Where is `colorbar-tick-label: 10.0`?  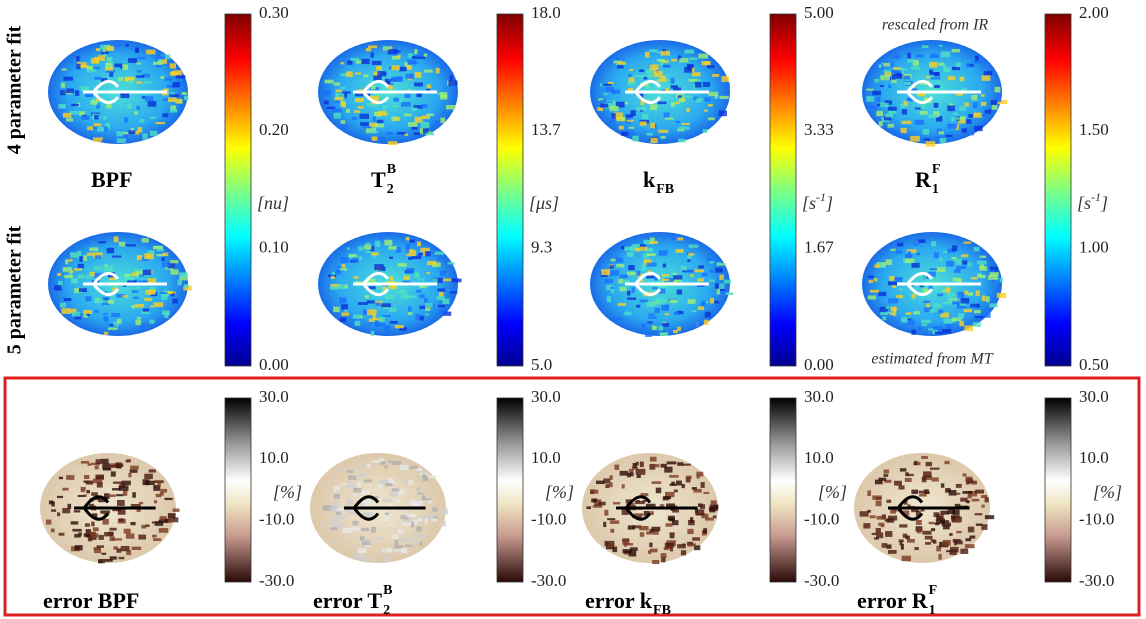 colorbar-tick-label: 10.0 is located at coordinates (1094, 457).